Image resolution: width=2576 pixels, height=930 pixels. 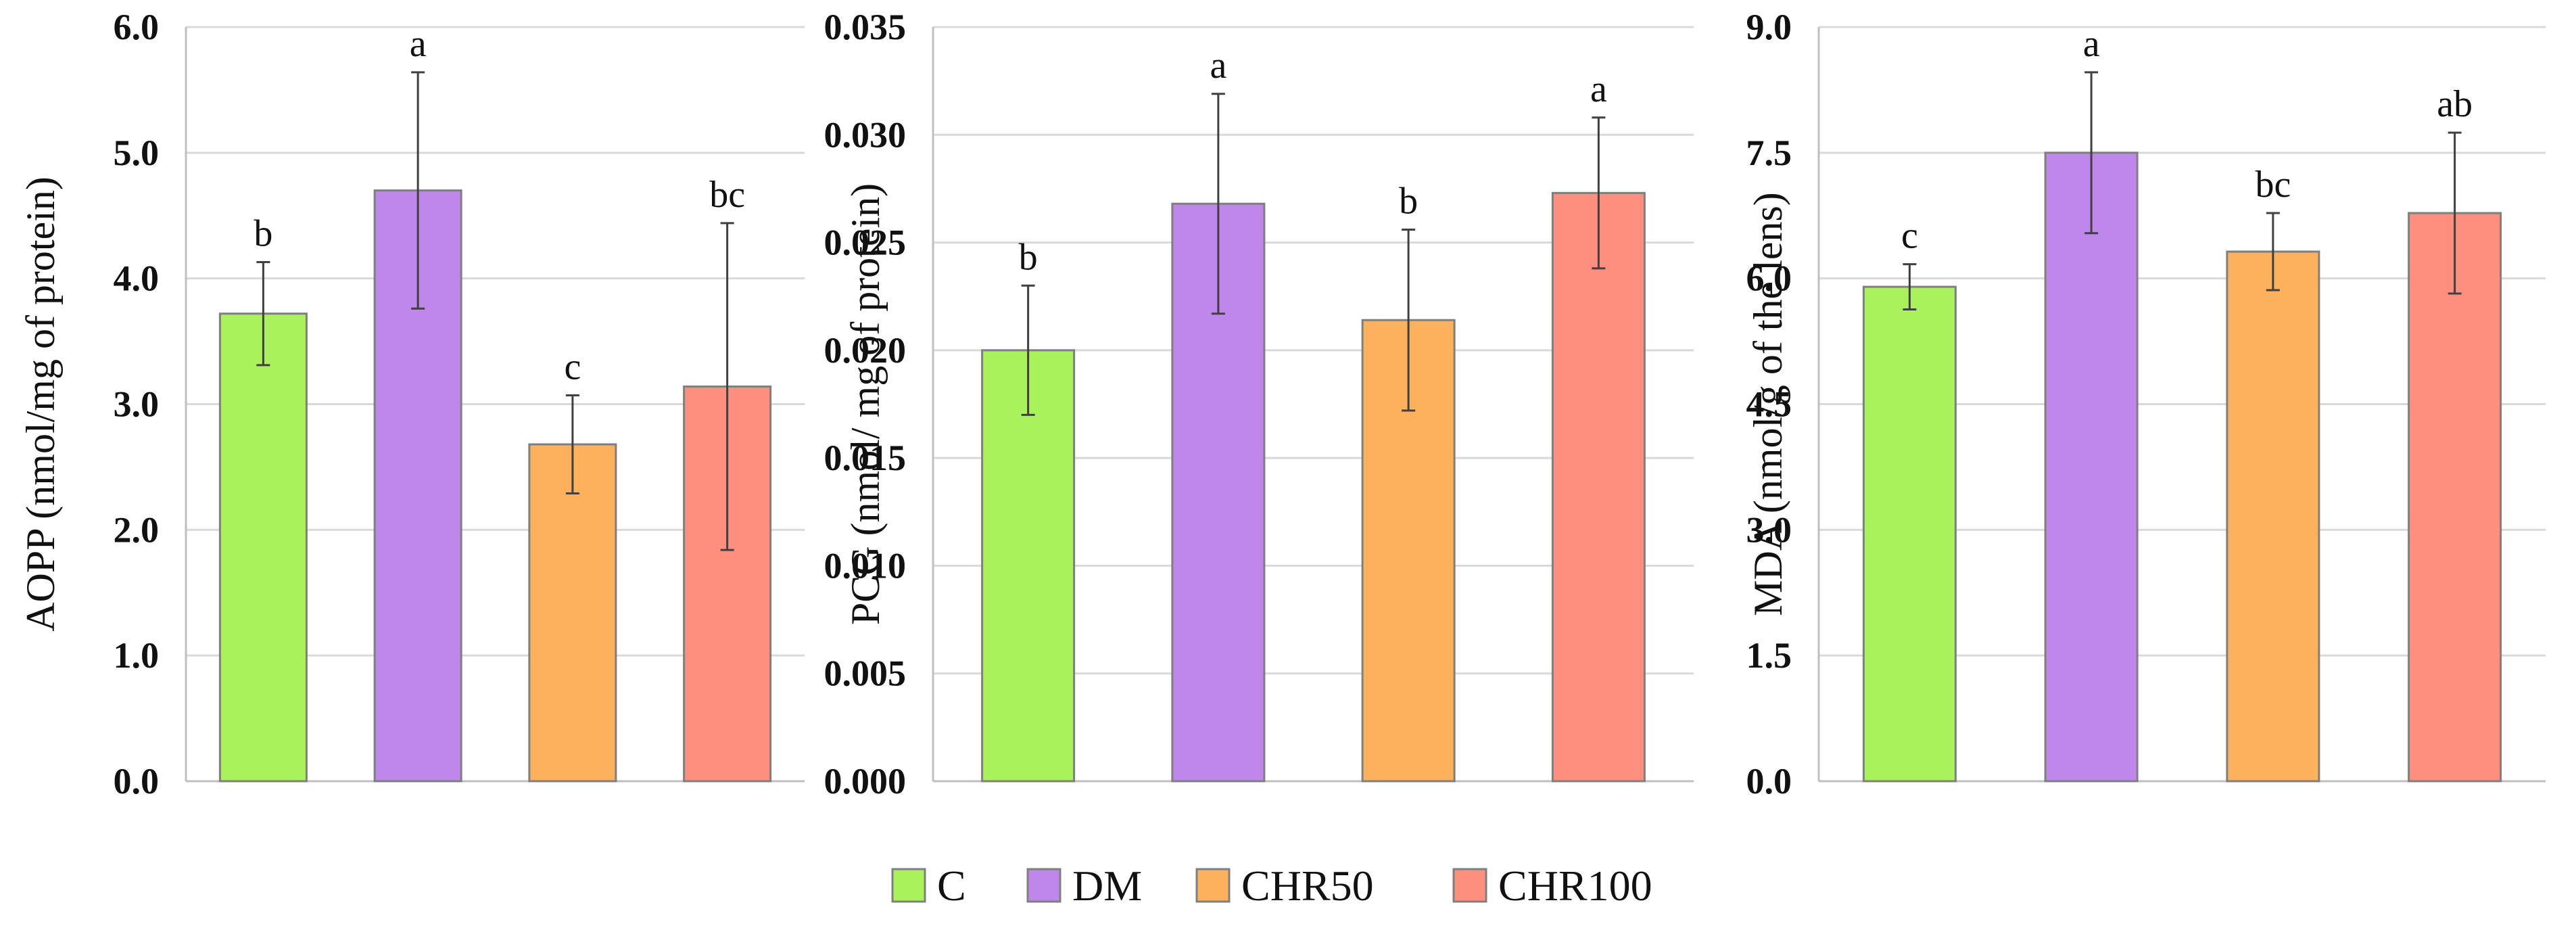 What do you see at coordinates (1044, 886) in the screenshot?
I see `legend-swatch-dm` at bounding box center [1044, 886].